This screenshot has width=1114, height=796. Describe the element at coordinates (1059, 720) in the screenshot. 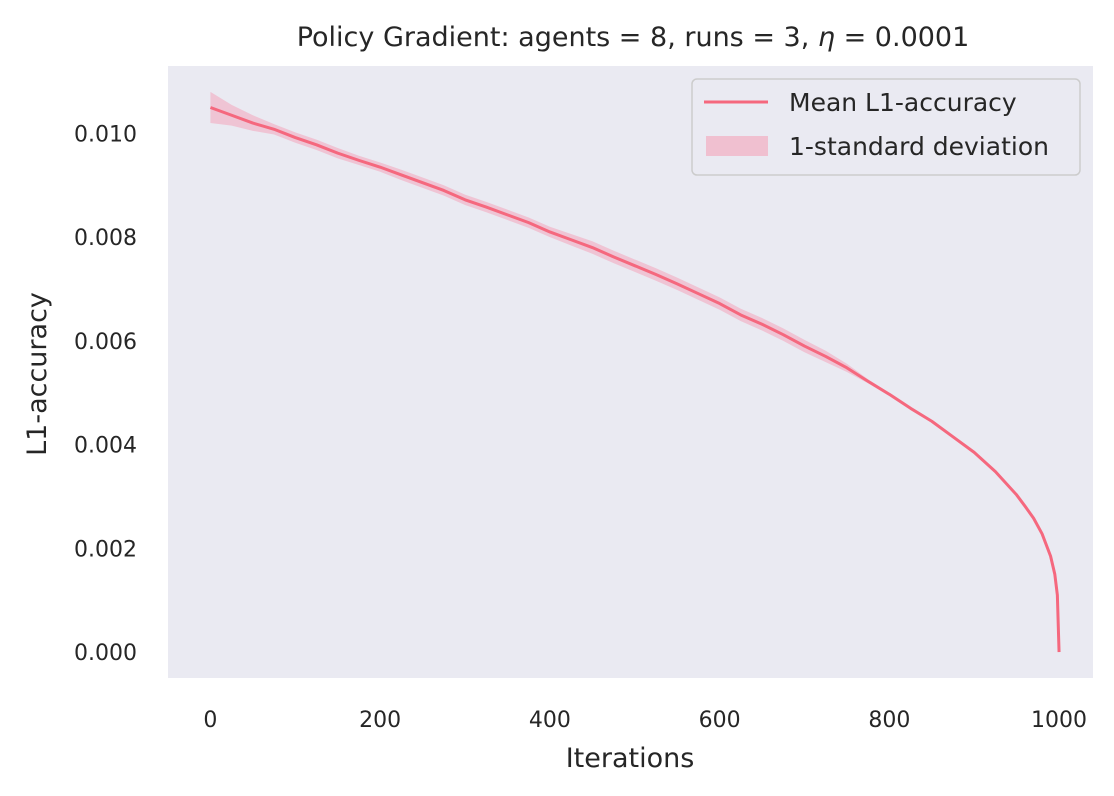

I see `x-tick-label: 1000` at that location.